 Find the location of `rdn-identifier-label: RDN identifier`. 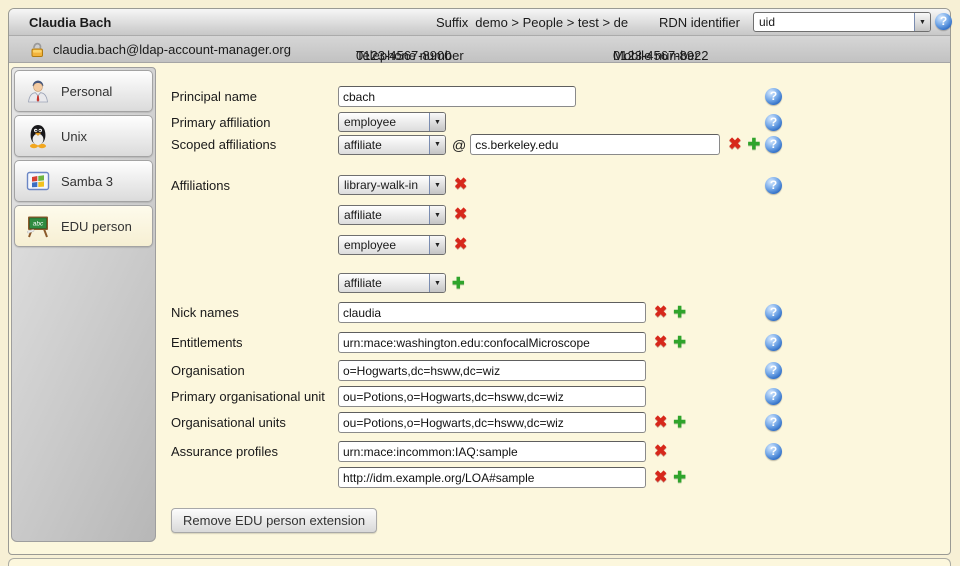

rdn-identifier-label: RDN identifier is located at coordinates (699, 22).